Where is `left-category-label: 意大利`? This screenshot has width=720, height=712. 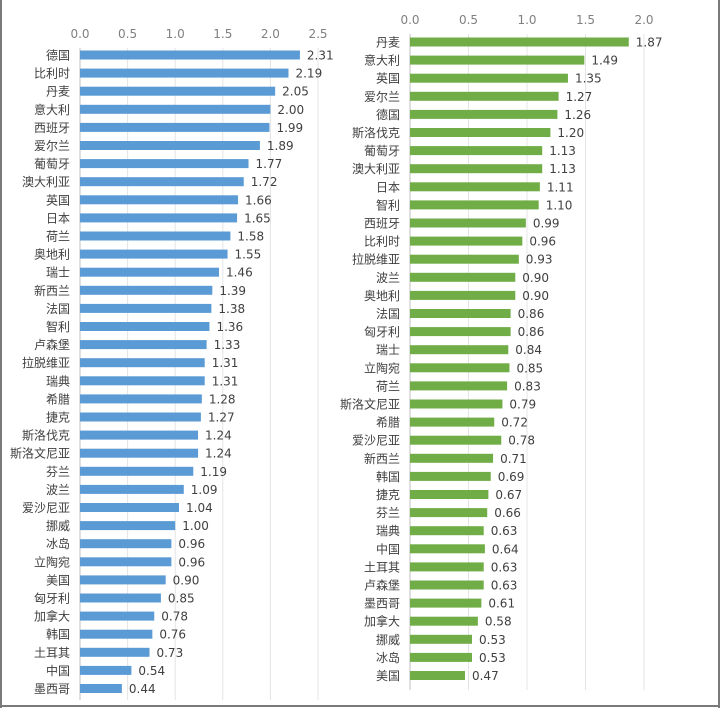
left-category-label: 意大利 is located at coordinates (52, 109).